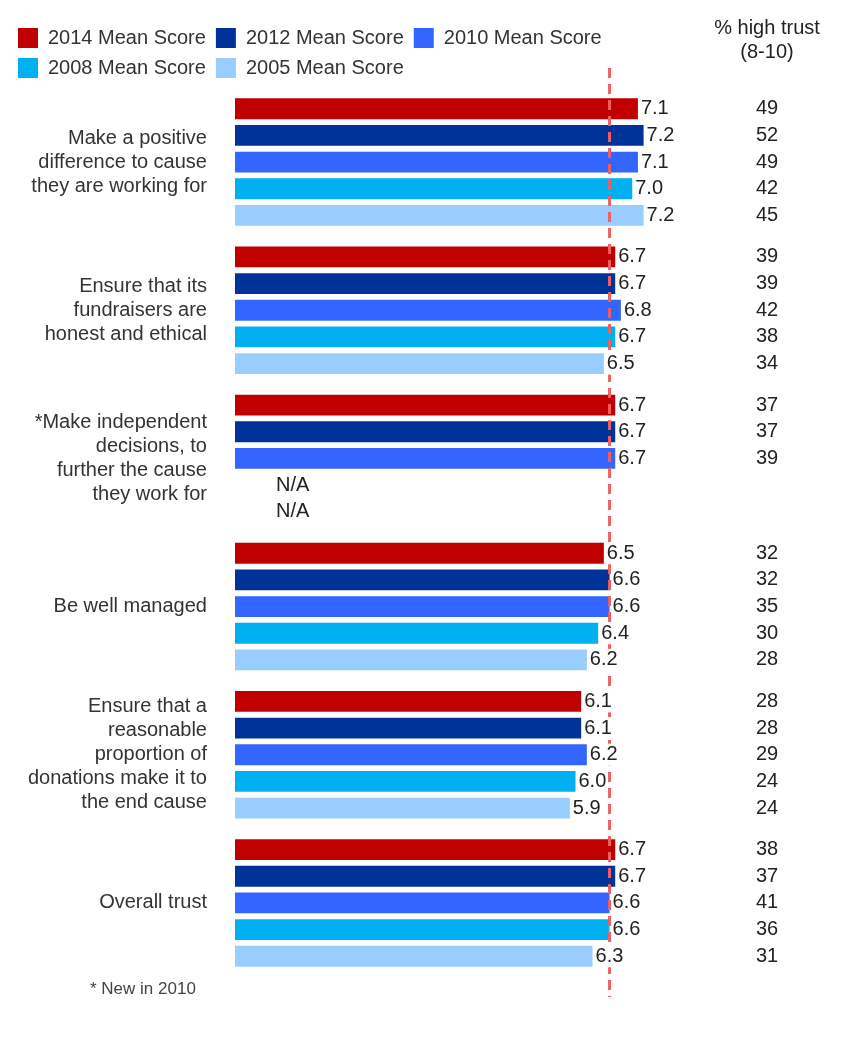 This screenshot has width=847, height=1041. Describe the element at coordinates (586, 806) in the screenshot. I see `data-label: 5.9` at that location.